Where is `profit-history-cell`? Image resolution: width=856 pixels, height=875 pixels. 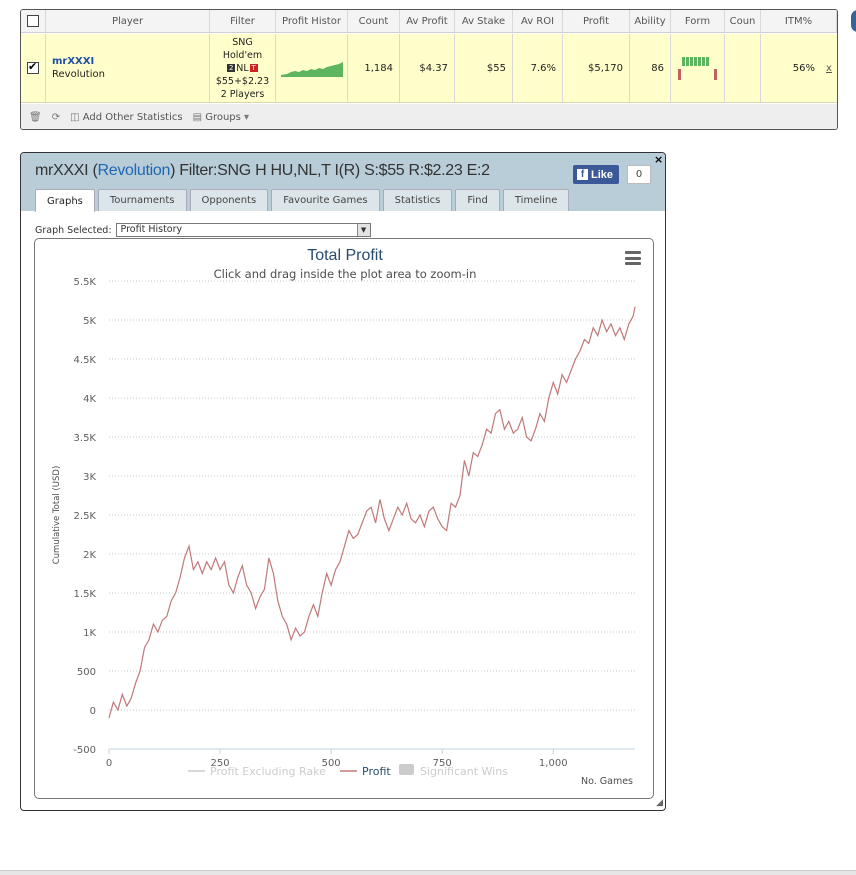 profit-history-cell is located at coordinates (312, 68).